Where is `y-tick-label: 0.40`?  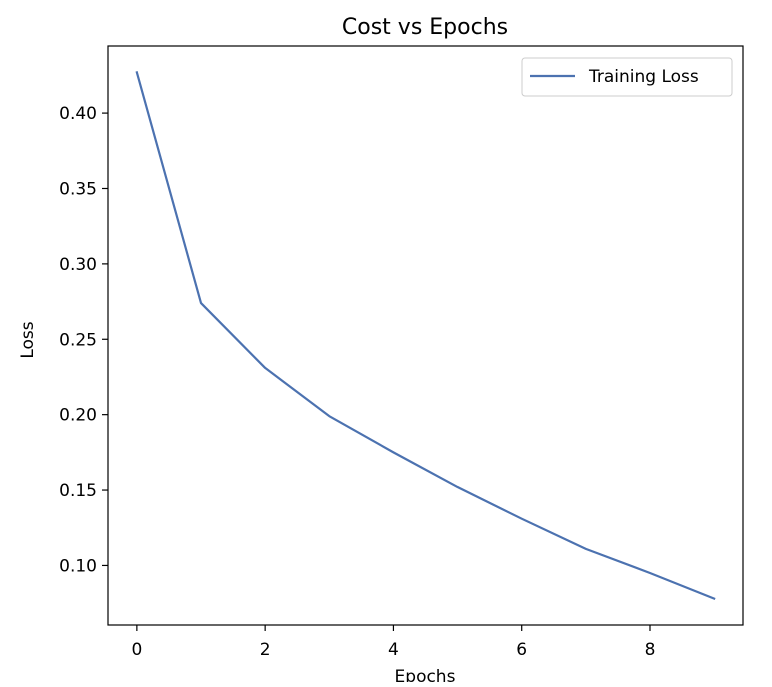
y-tick-label: 0.40 is located at coordinates (78, 114).